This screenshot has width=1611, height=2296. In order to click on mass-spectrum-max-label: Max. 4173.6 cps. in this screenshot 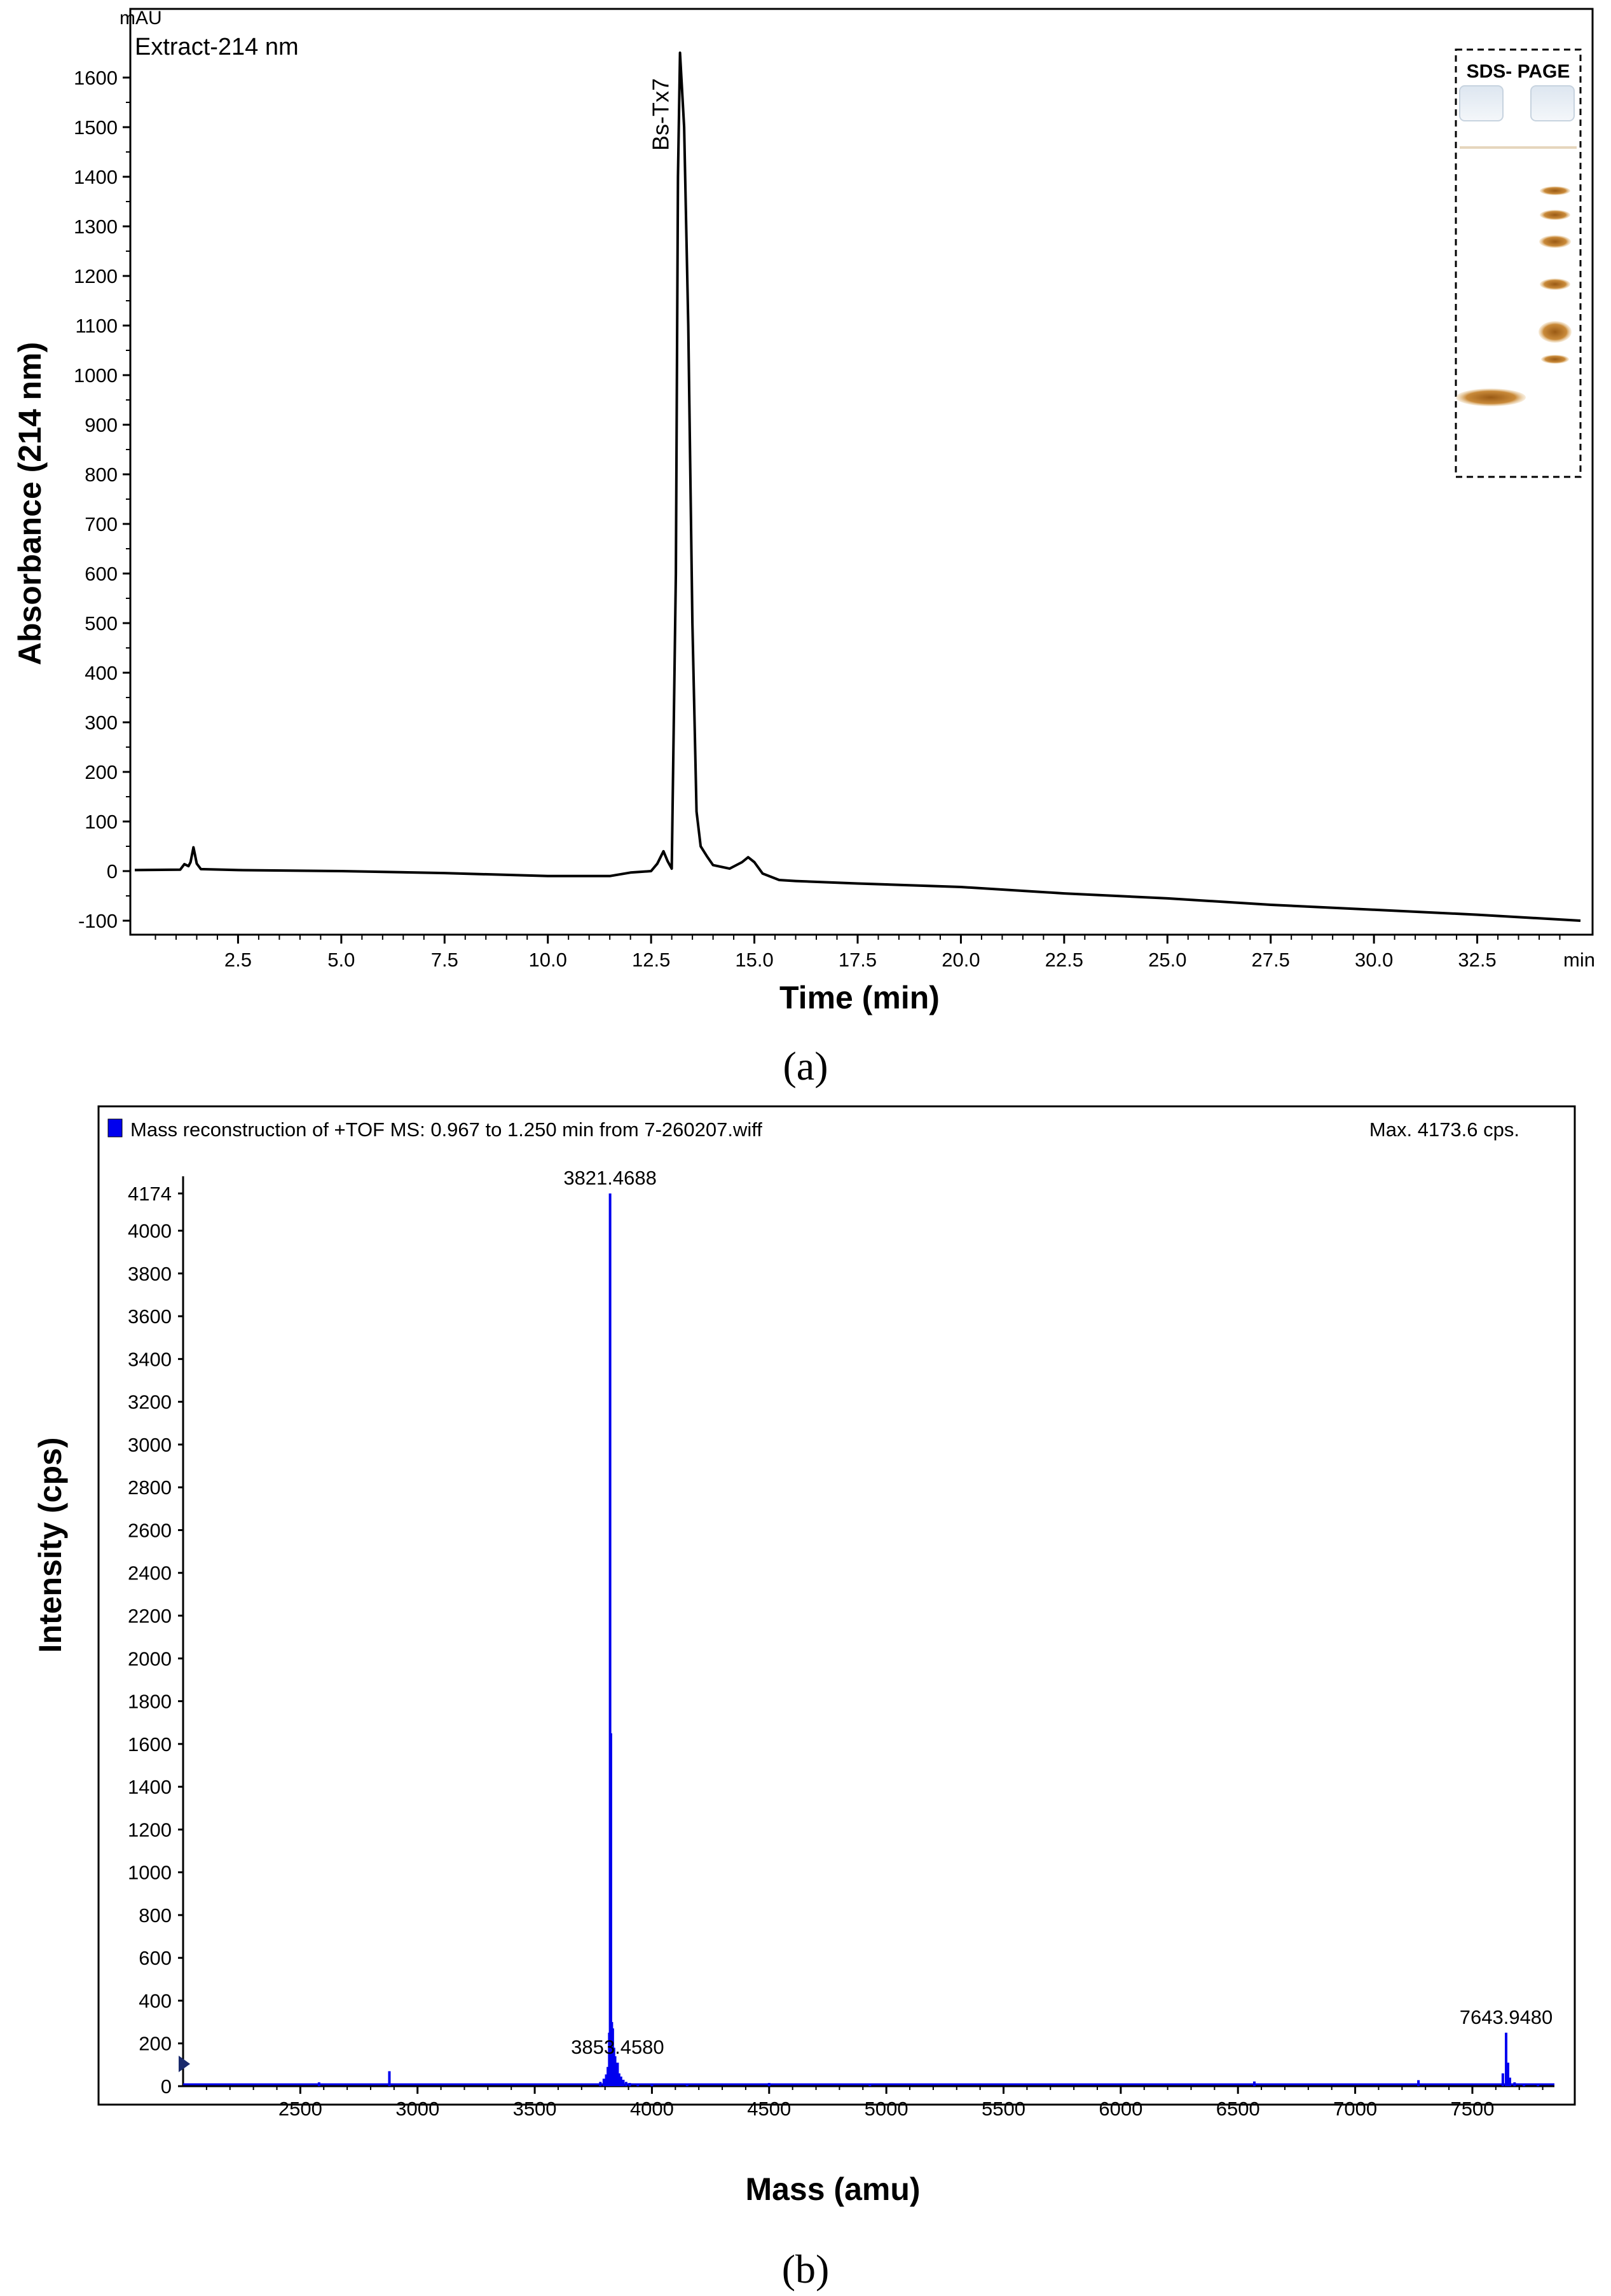, I will do `click(1444, 1129)`.